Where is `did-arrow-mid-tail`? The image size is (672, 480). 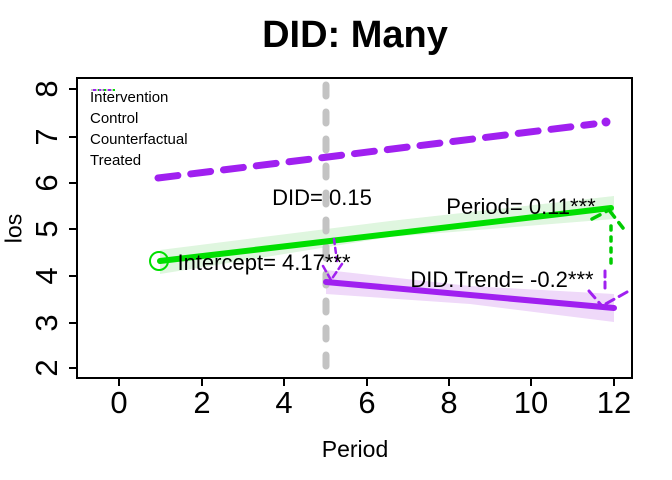
did-arrow-mid-tail is located at coordinates (335, 250).